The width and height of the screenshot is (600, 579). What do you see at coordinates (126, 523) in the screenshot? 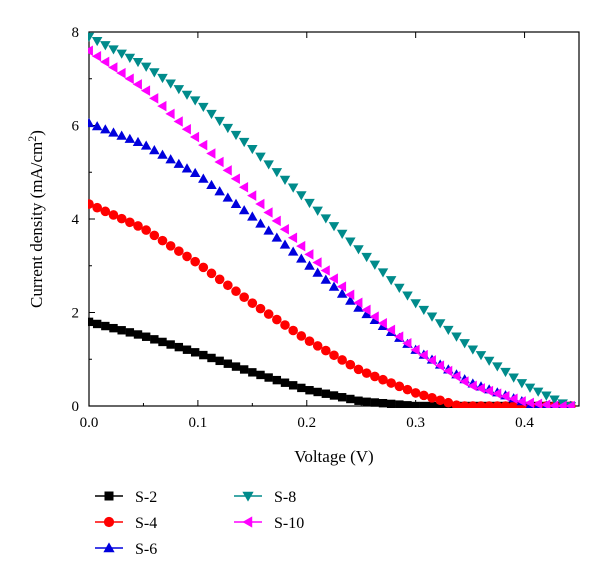
I see `legend-item-S-4: S-4` at bounding box center [126, 523].